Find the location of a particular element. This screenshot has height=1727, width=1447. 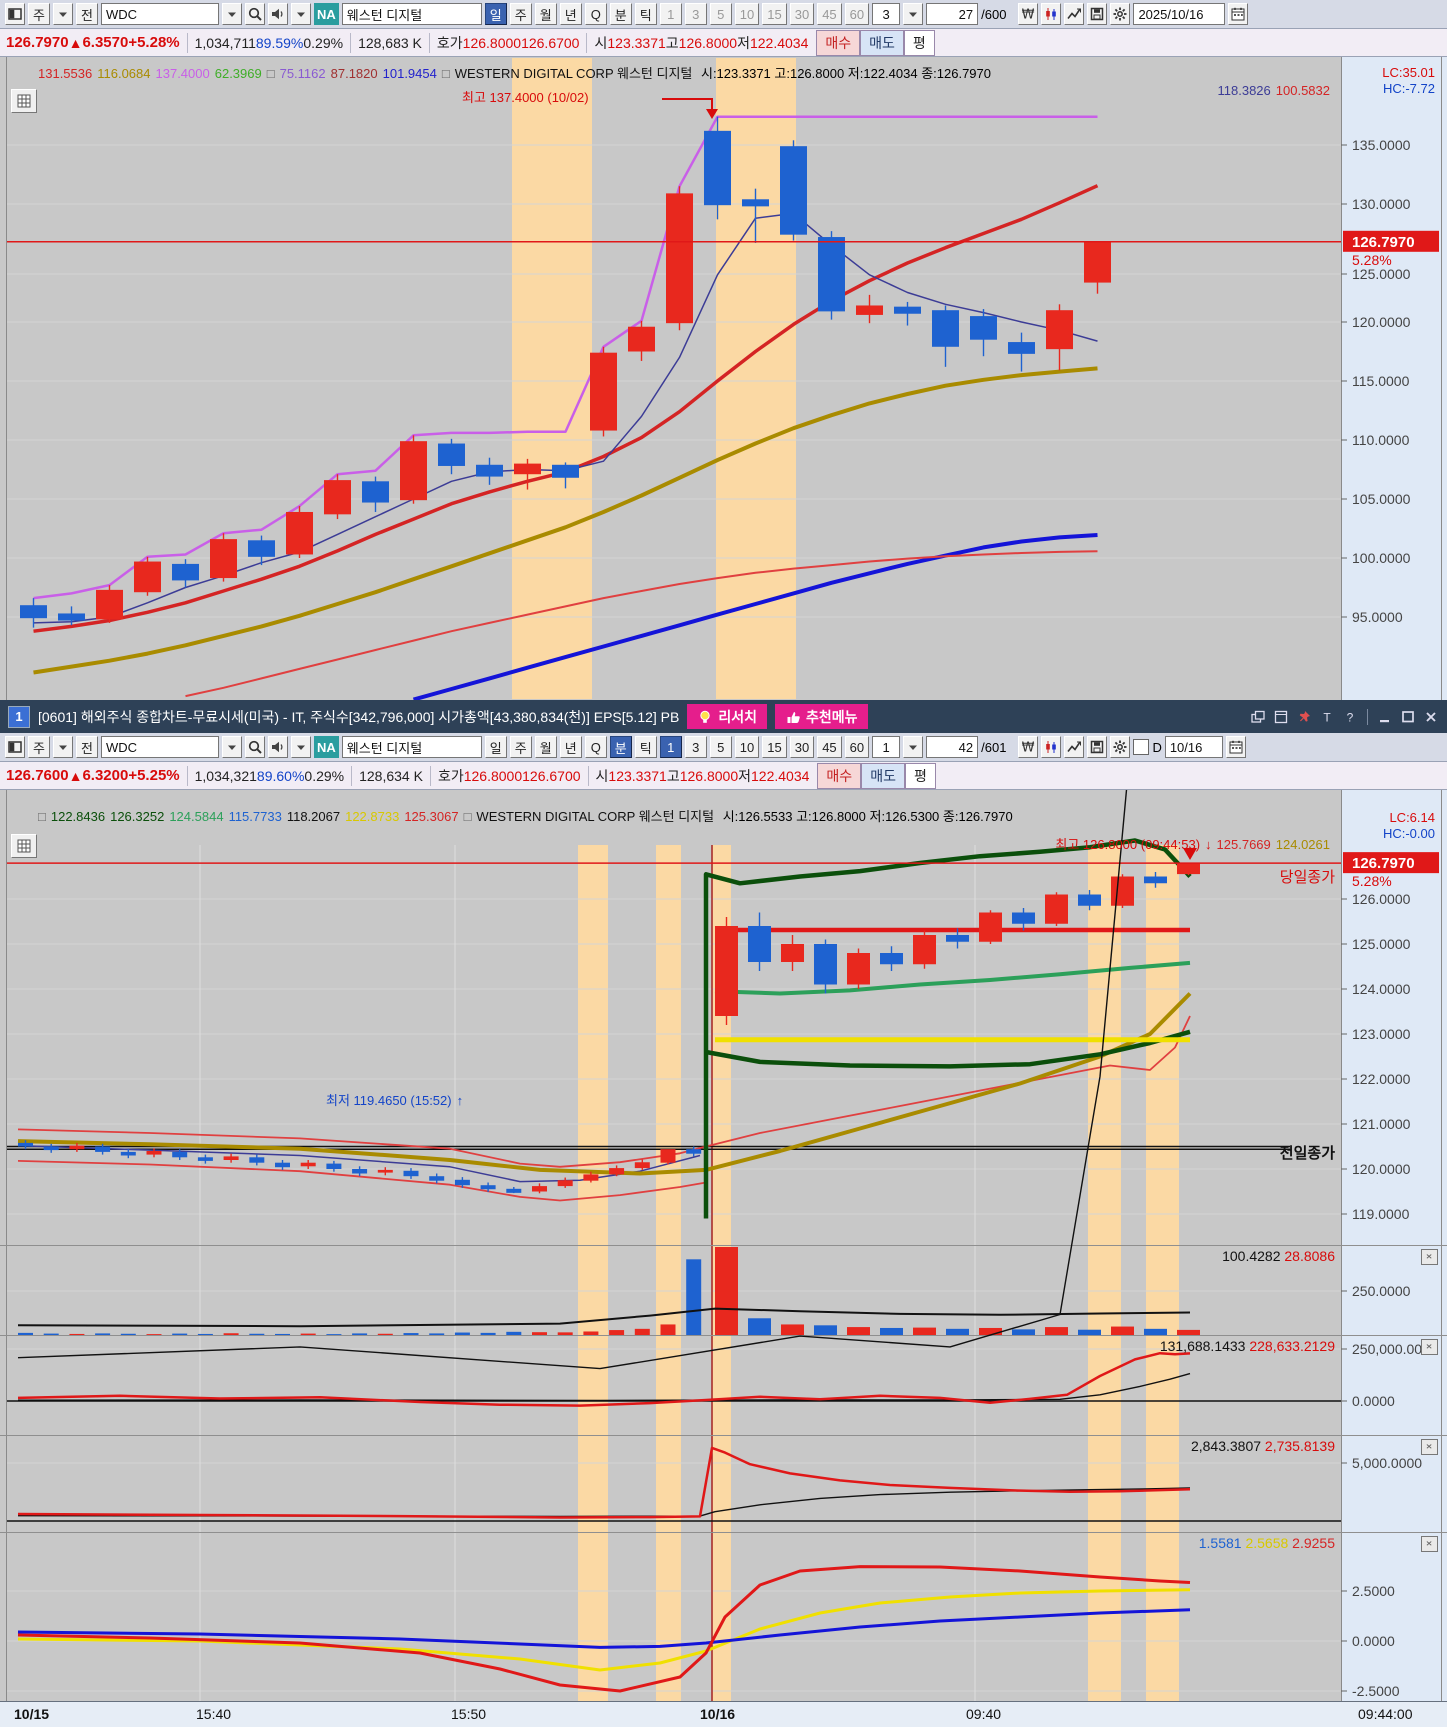

d-checkbox is located at coordinates (1141, 747).